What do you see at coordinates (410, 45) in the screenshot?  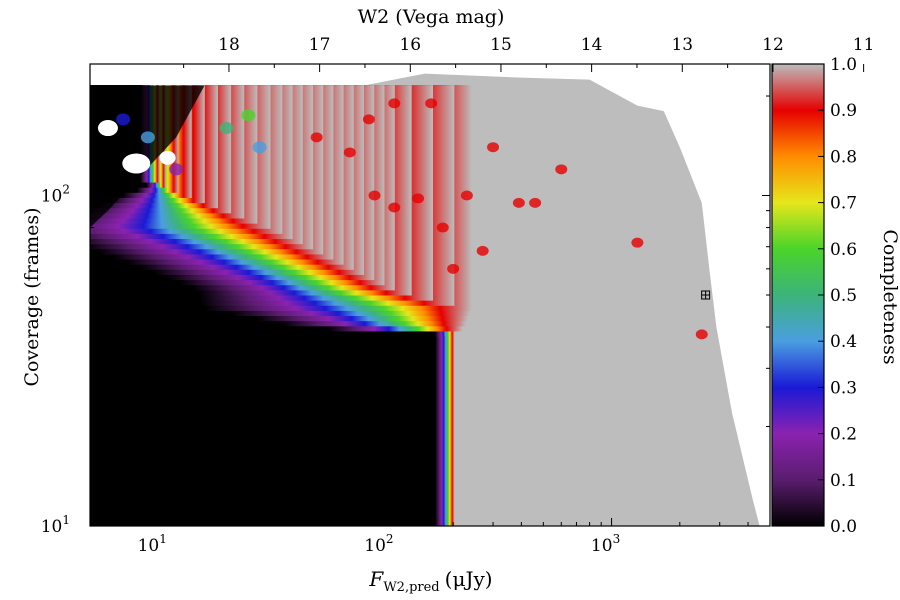 I see `top-tick-label: 16` at bounding box center [410, 45].